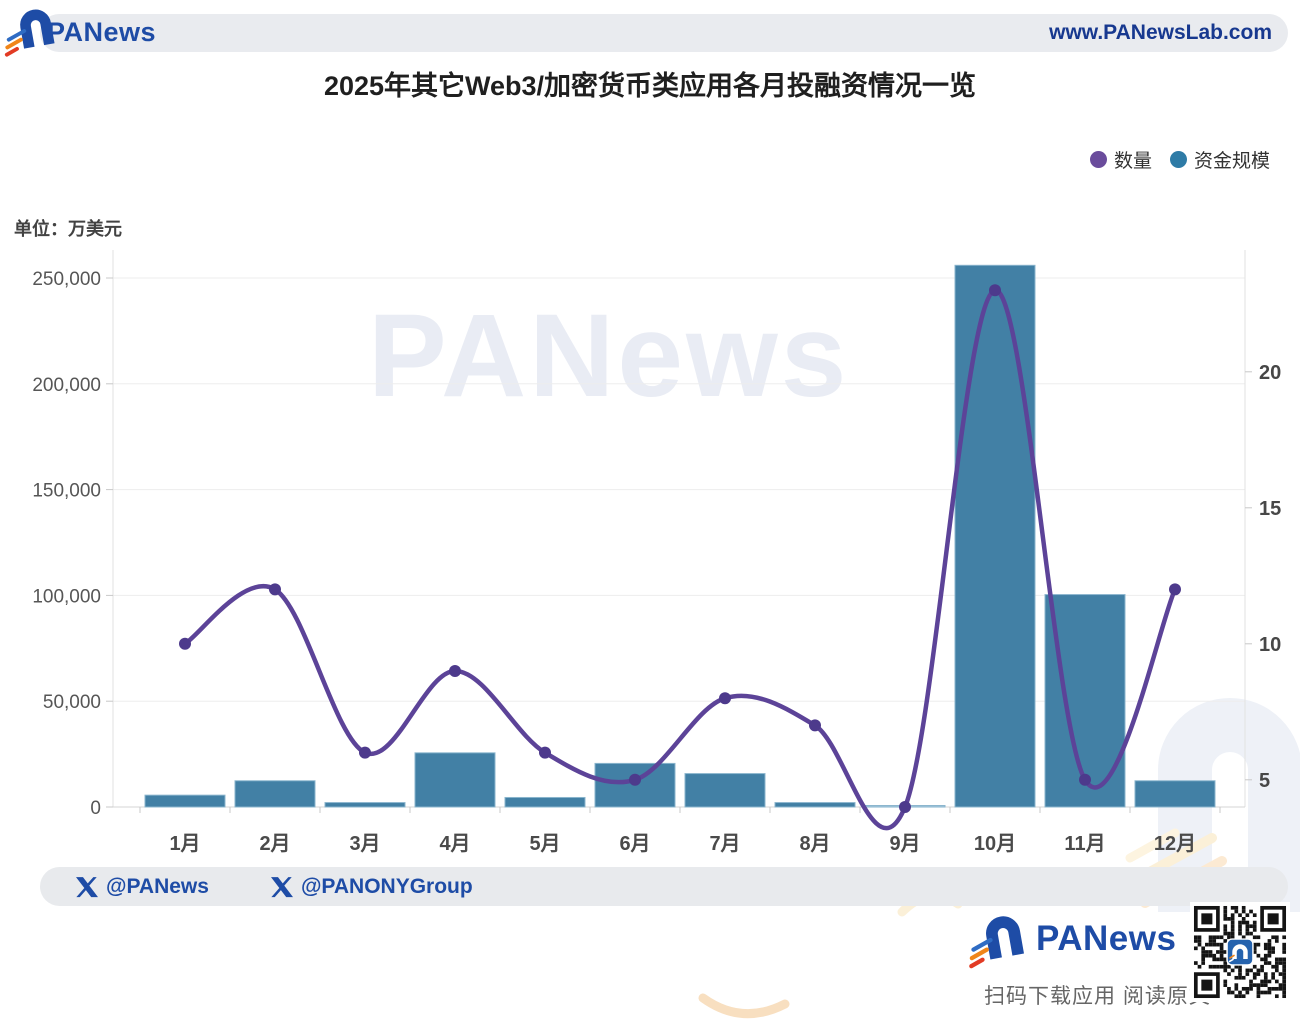  Describe the element at coordinates (905, 807) in the screenshot. I see `point-9月` at that location.